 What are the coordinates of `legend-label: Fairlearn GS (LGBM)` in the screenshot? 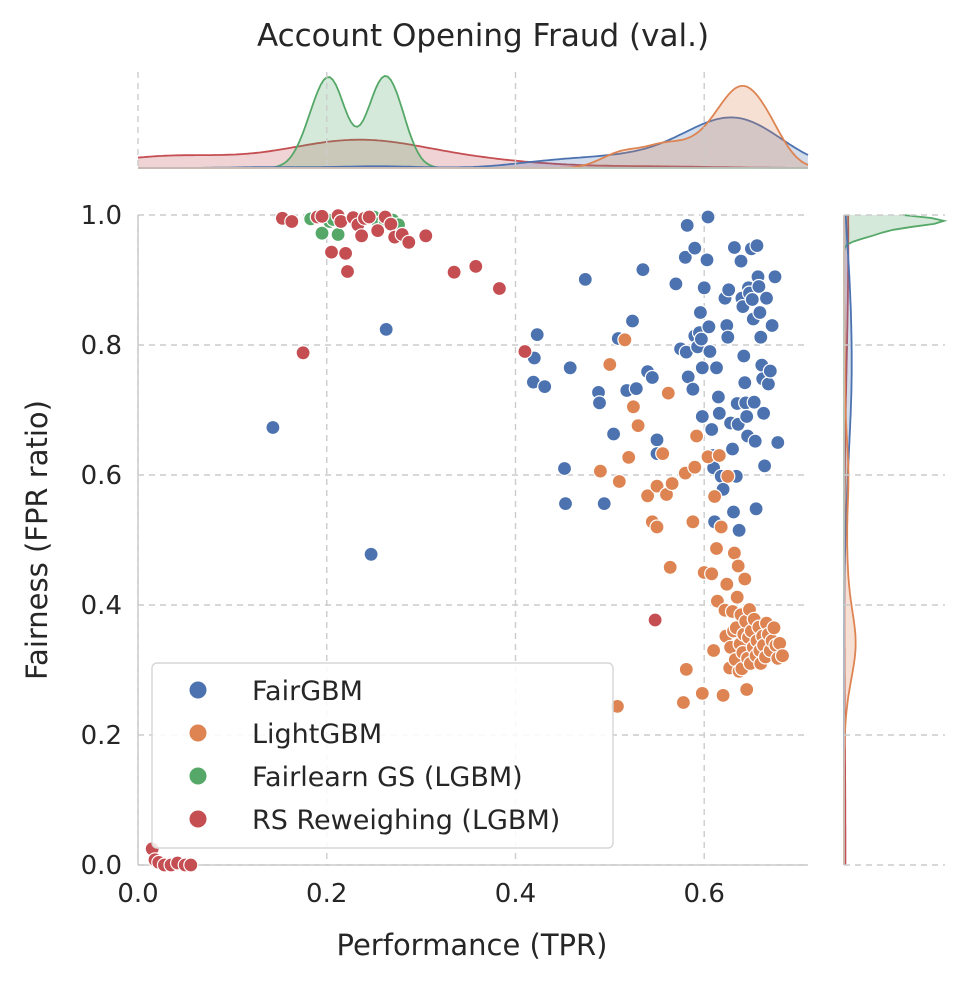 It's located at (387, 777).